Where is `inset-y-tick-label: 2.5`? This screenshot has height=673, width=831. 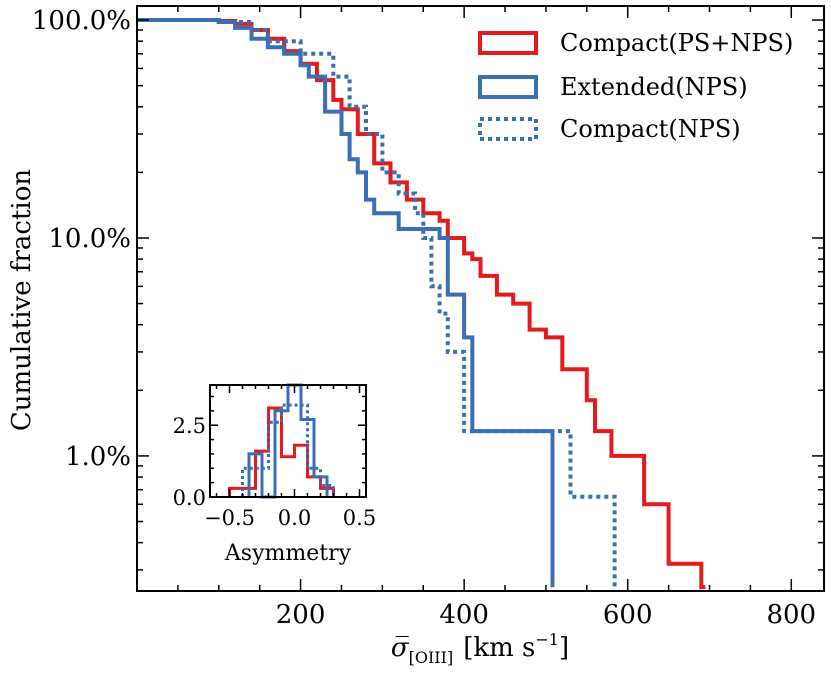 inset-y-tick-label: 2.5 is located at coordinates (189, 426).